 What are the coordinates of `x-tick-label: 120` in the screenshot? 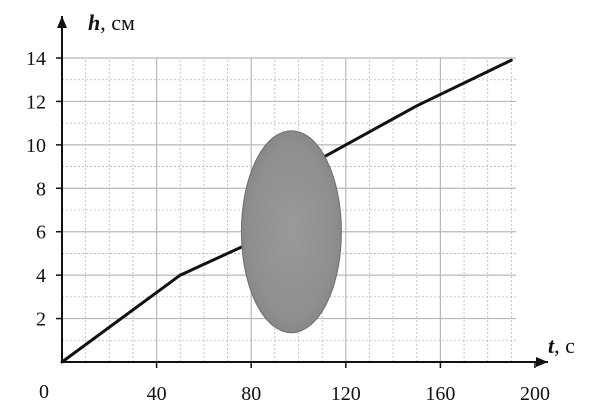 It's located at (346, 394).